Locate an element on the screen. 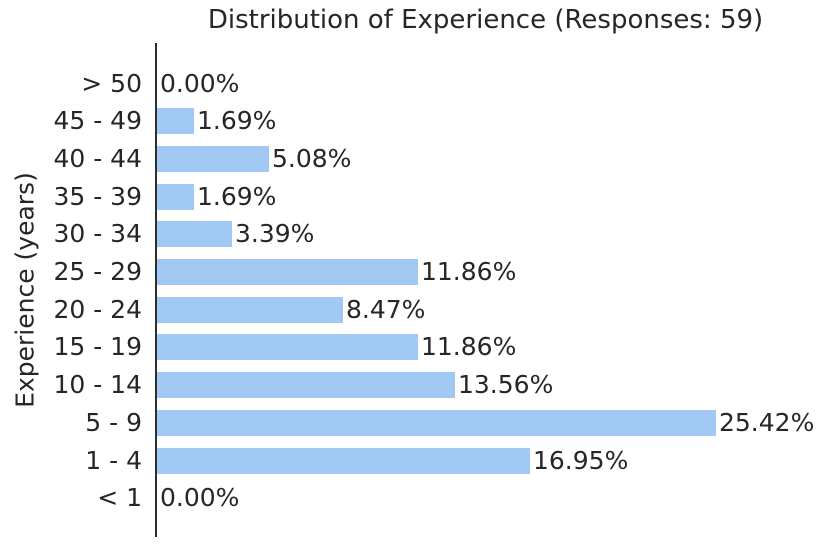  category-label: 30 - 34 is located at coordinates (97, 234).